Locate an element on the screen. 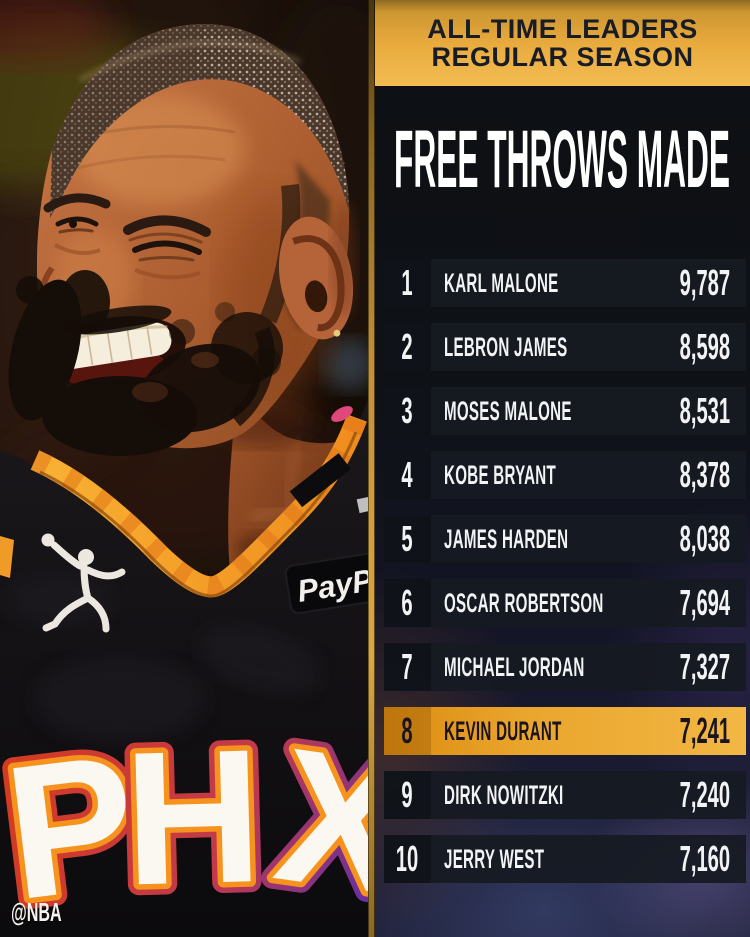  player-name: DIRK NOWITZKI is located at coordinates (504, 794).